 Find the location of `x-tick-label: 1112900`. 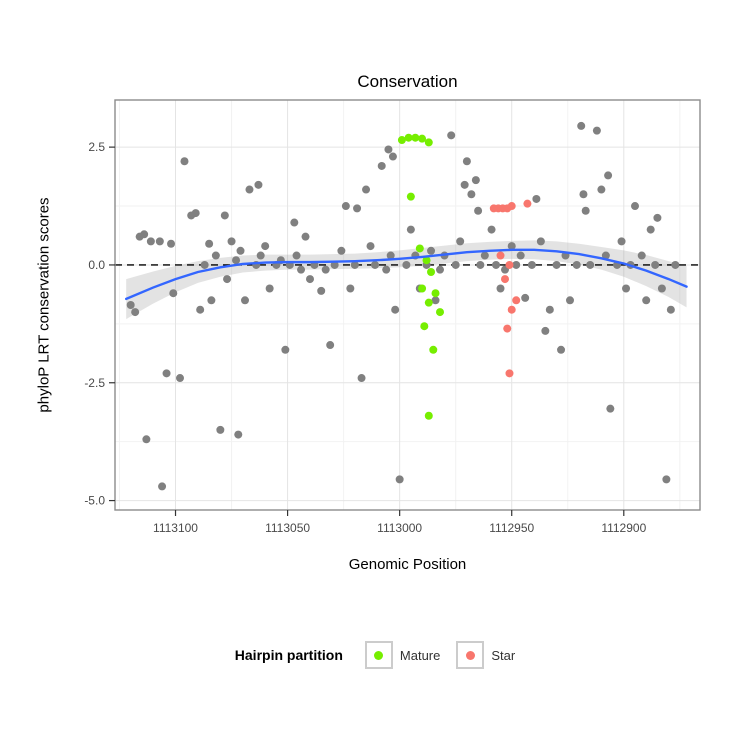

x-tick-label: 1112900 is located at coordinates (623, 528).